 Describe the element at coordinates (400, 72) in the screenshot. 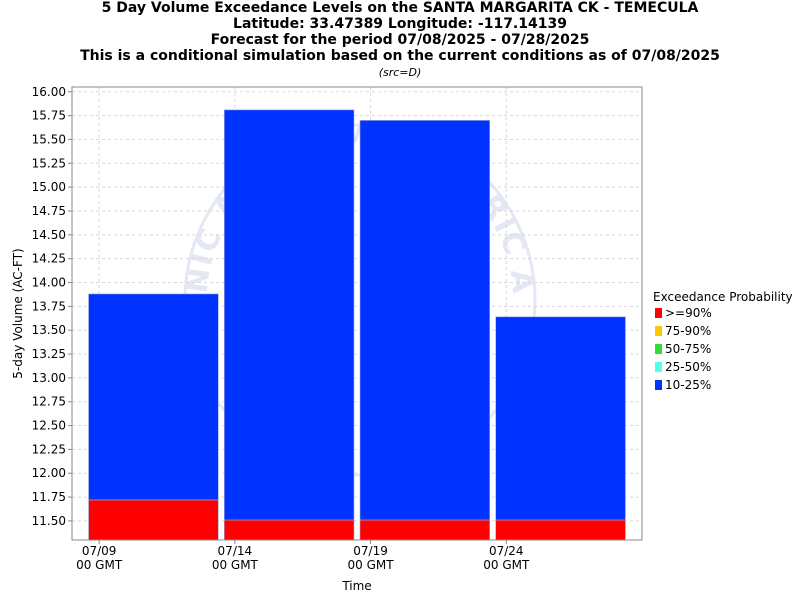

I see `chart-source-note: (src=D)` at that location.